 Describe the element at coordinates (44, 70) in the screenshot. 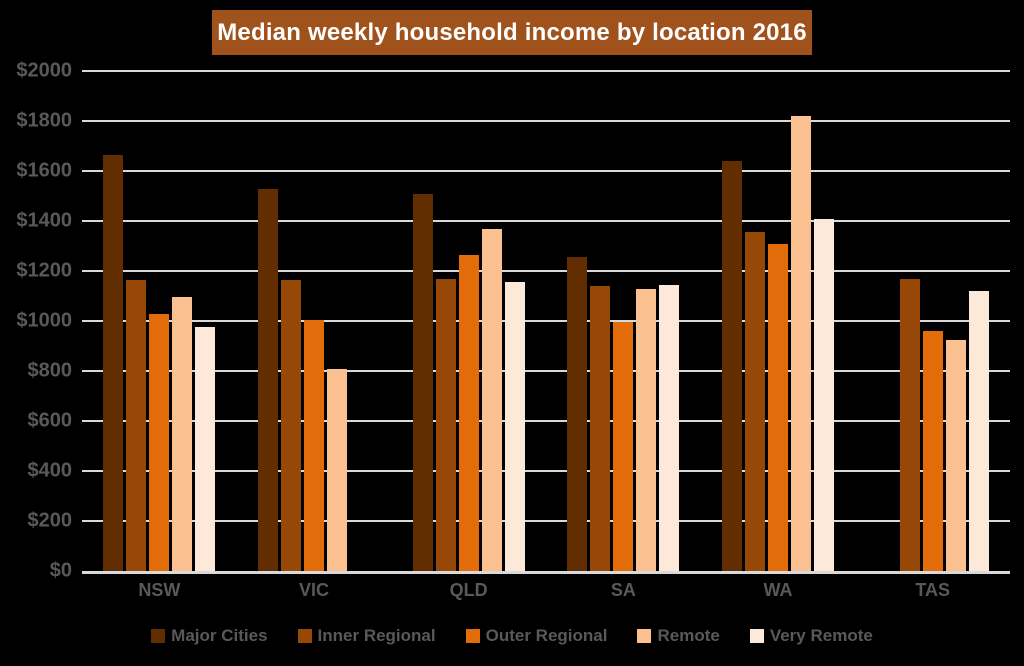

I see `y-tick-label: $2000` at that location.